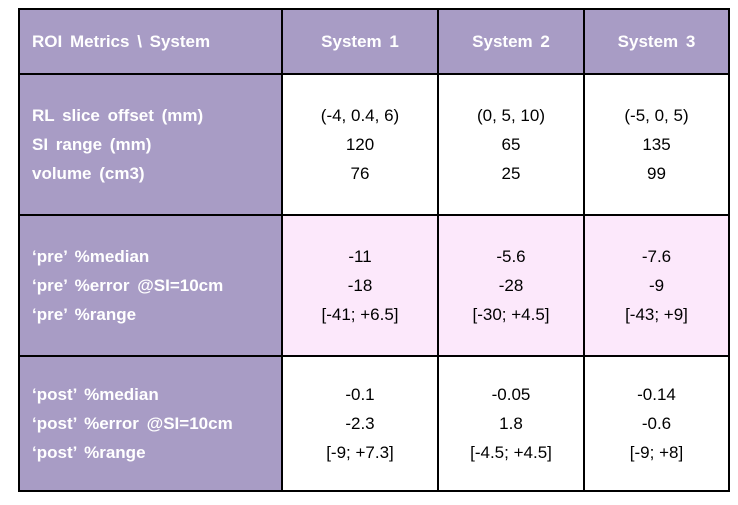  I want to click on data-value: -2.3, so click(360, 423).